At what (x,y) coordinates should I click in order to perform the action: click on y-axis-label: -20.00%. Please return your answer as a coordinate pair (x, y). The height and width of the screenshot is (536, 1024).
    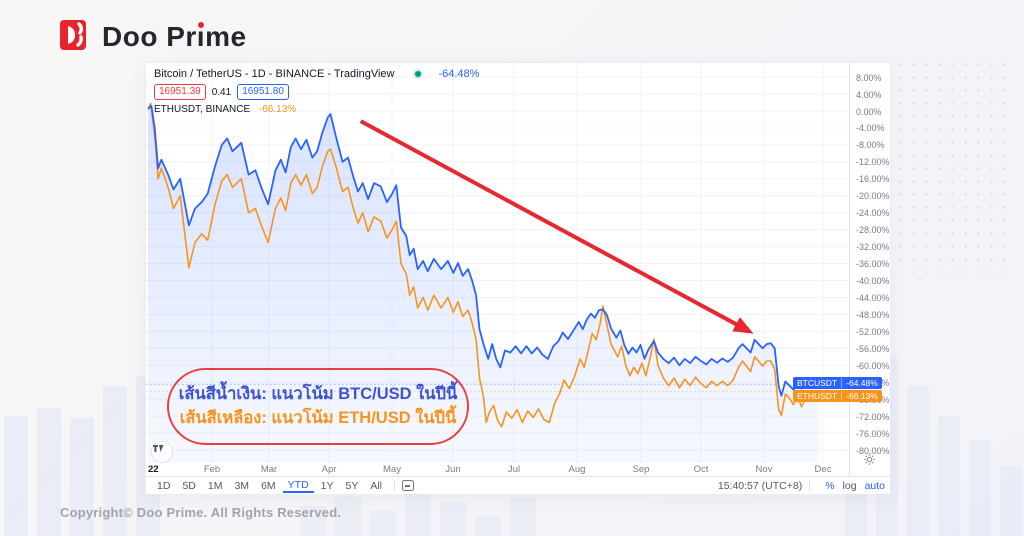
    Looking at the image, I should click on (873, 196).